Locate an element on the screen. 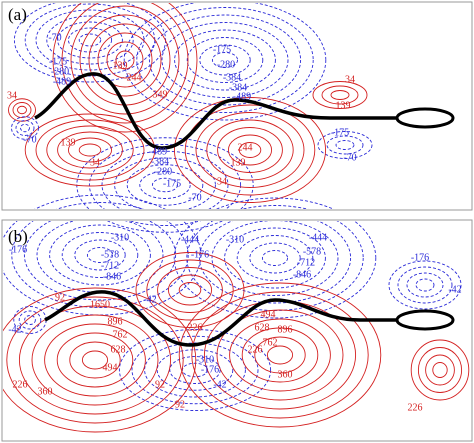  contour-label: 92 is located at coordinates (60, 297).